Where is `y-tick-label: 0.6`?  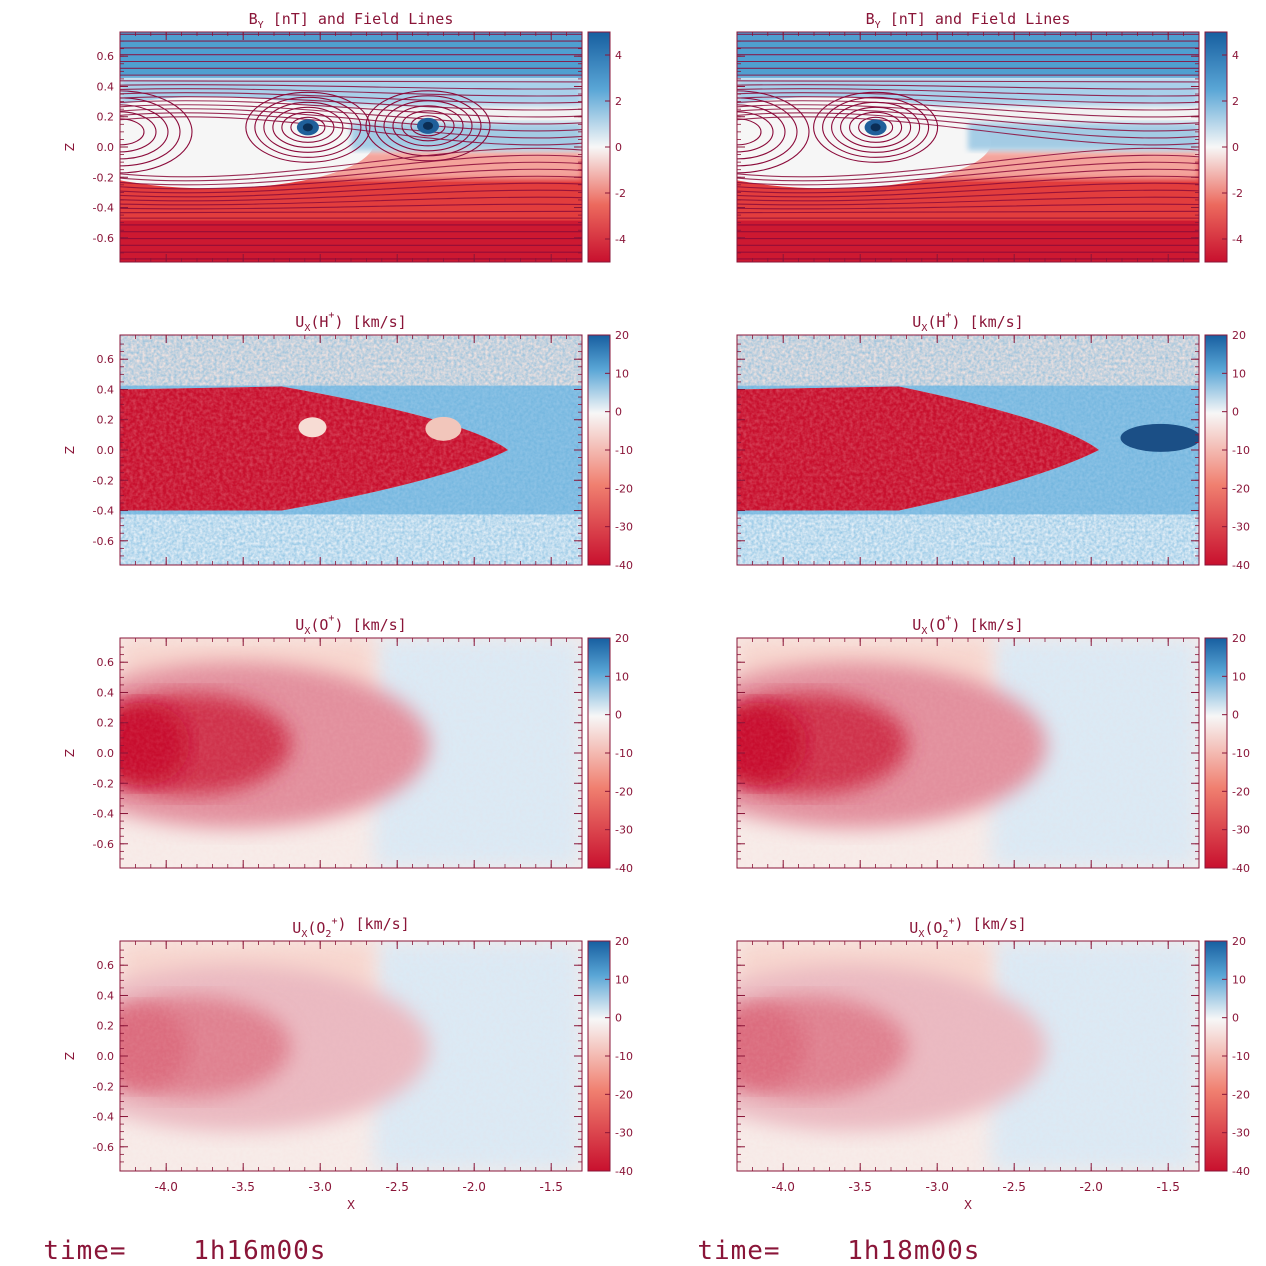
y-tick-label: 0.6 is located at coordinates (106, 662).